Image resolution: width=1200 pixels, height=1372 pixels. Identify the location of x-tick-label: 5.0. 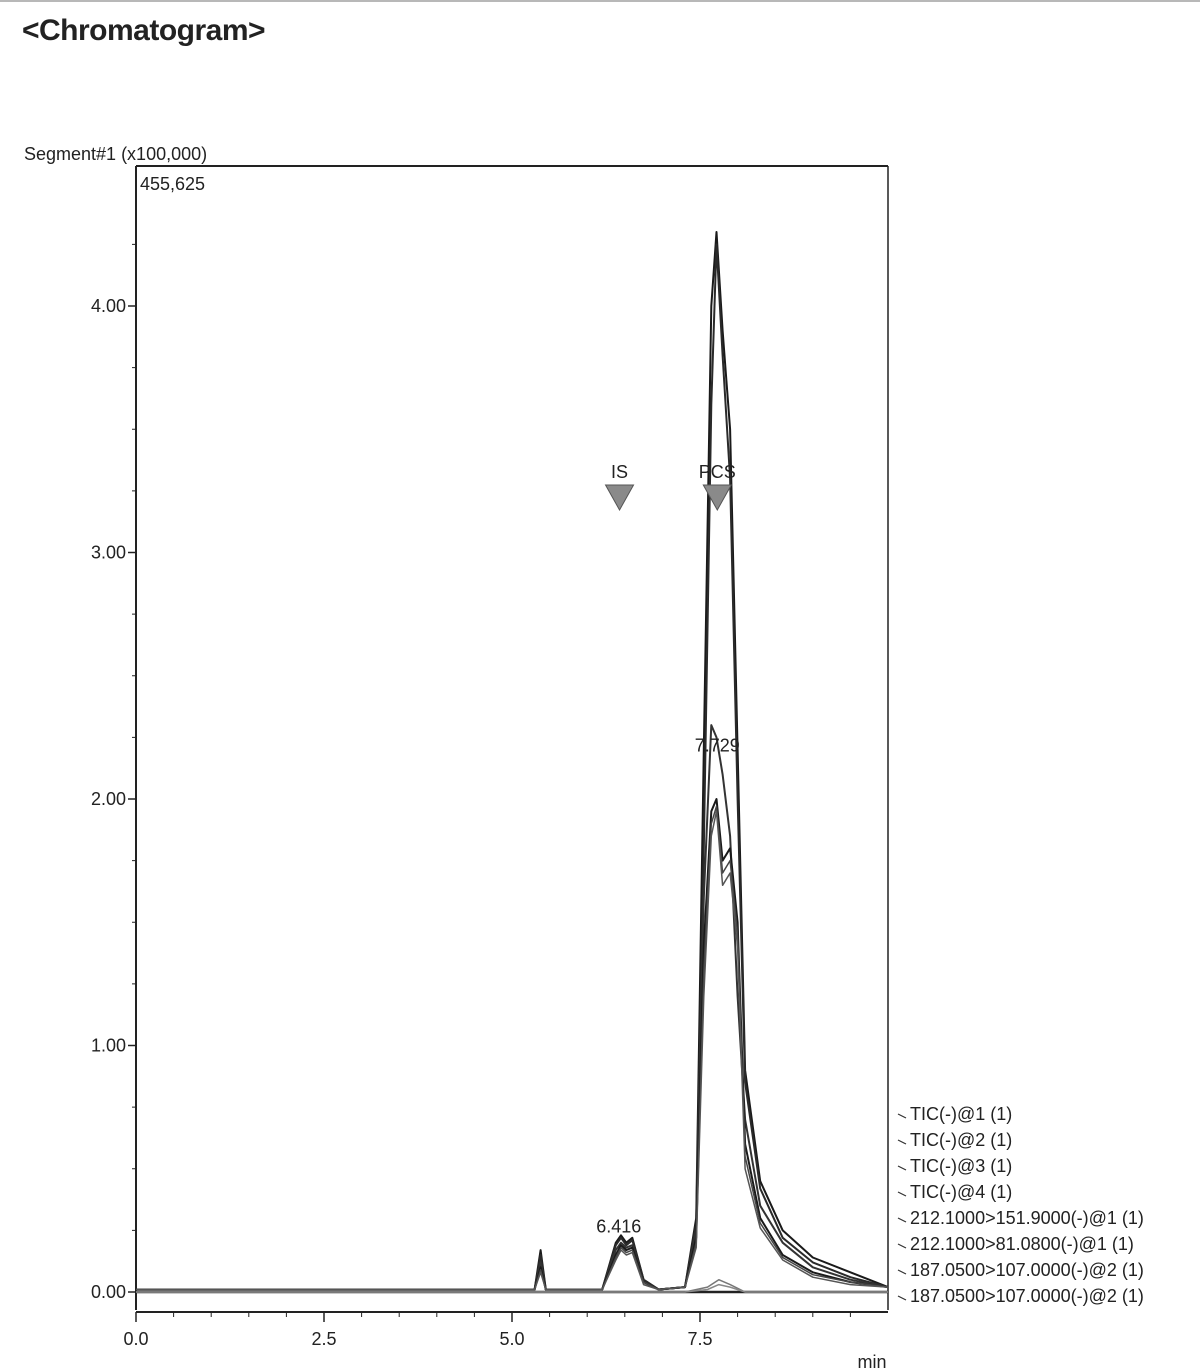
(511, 1339).